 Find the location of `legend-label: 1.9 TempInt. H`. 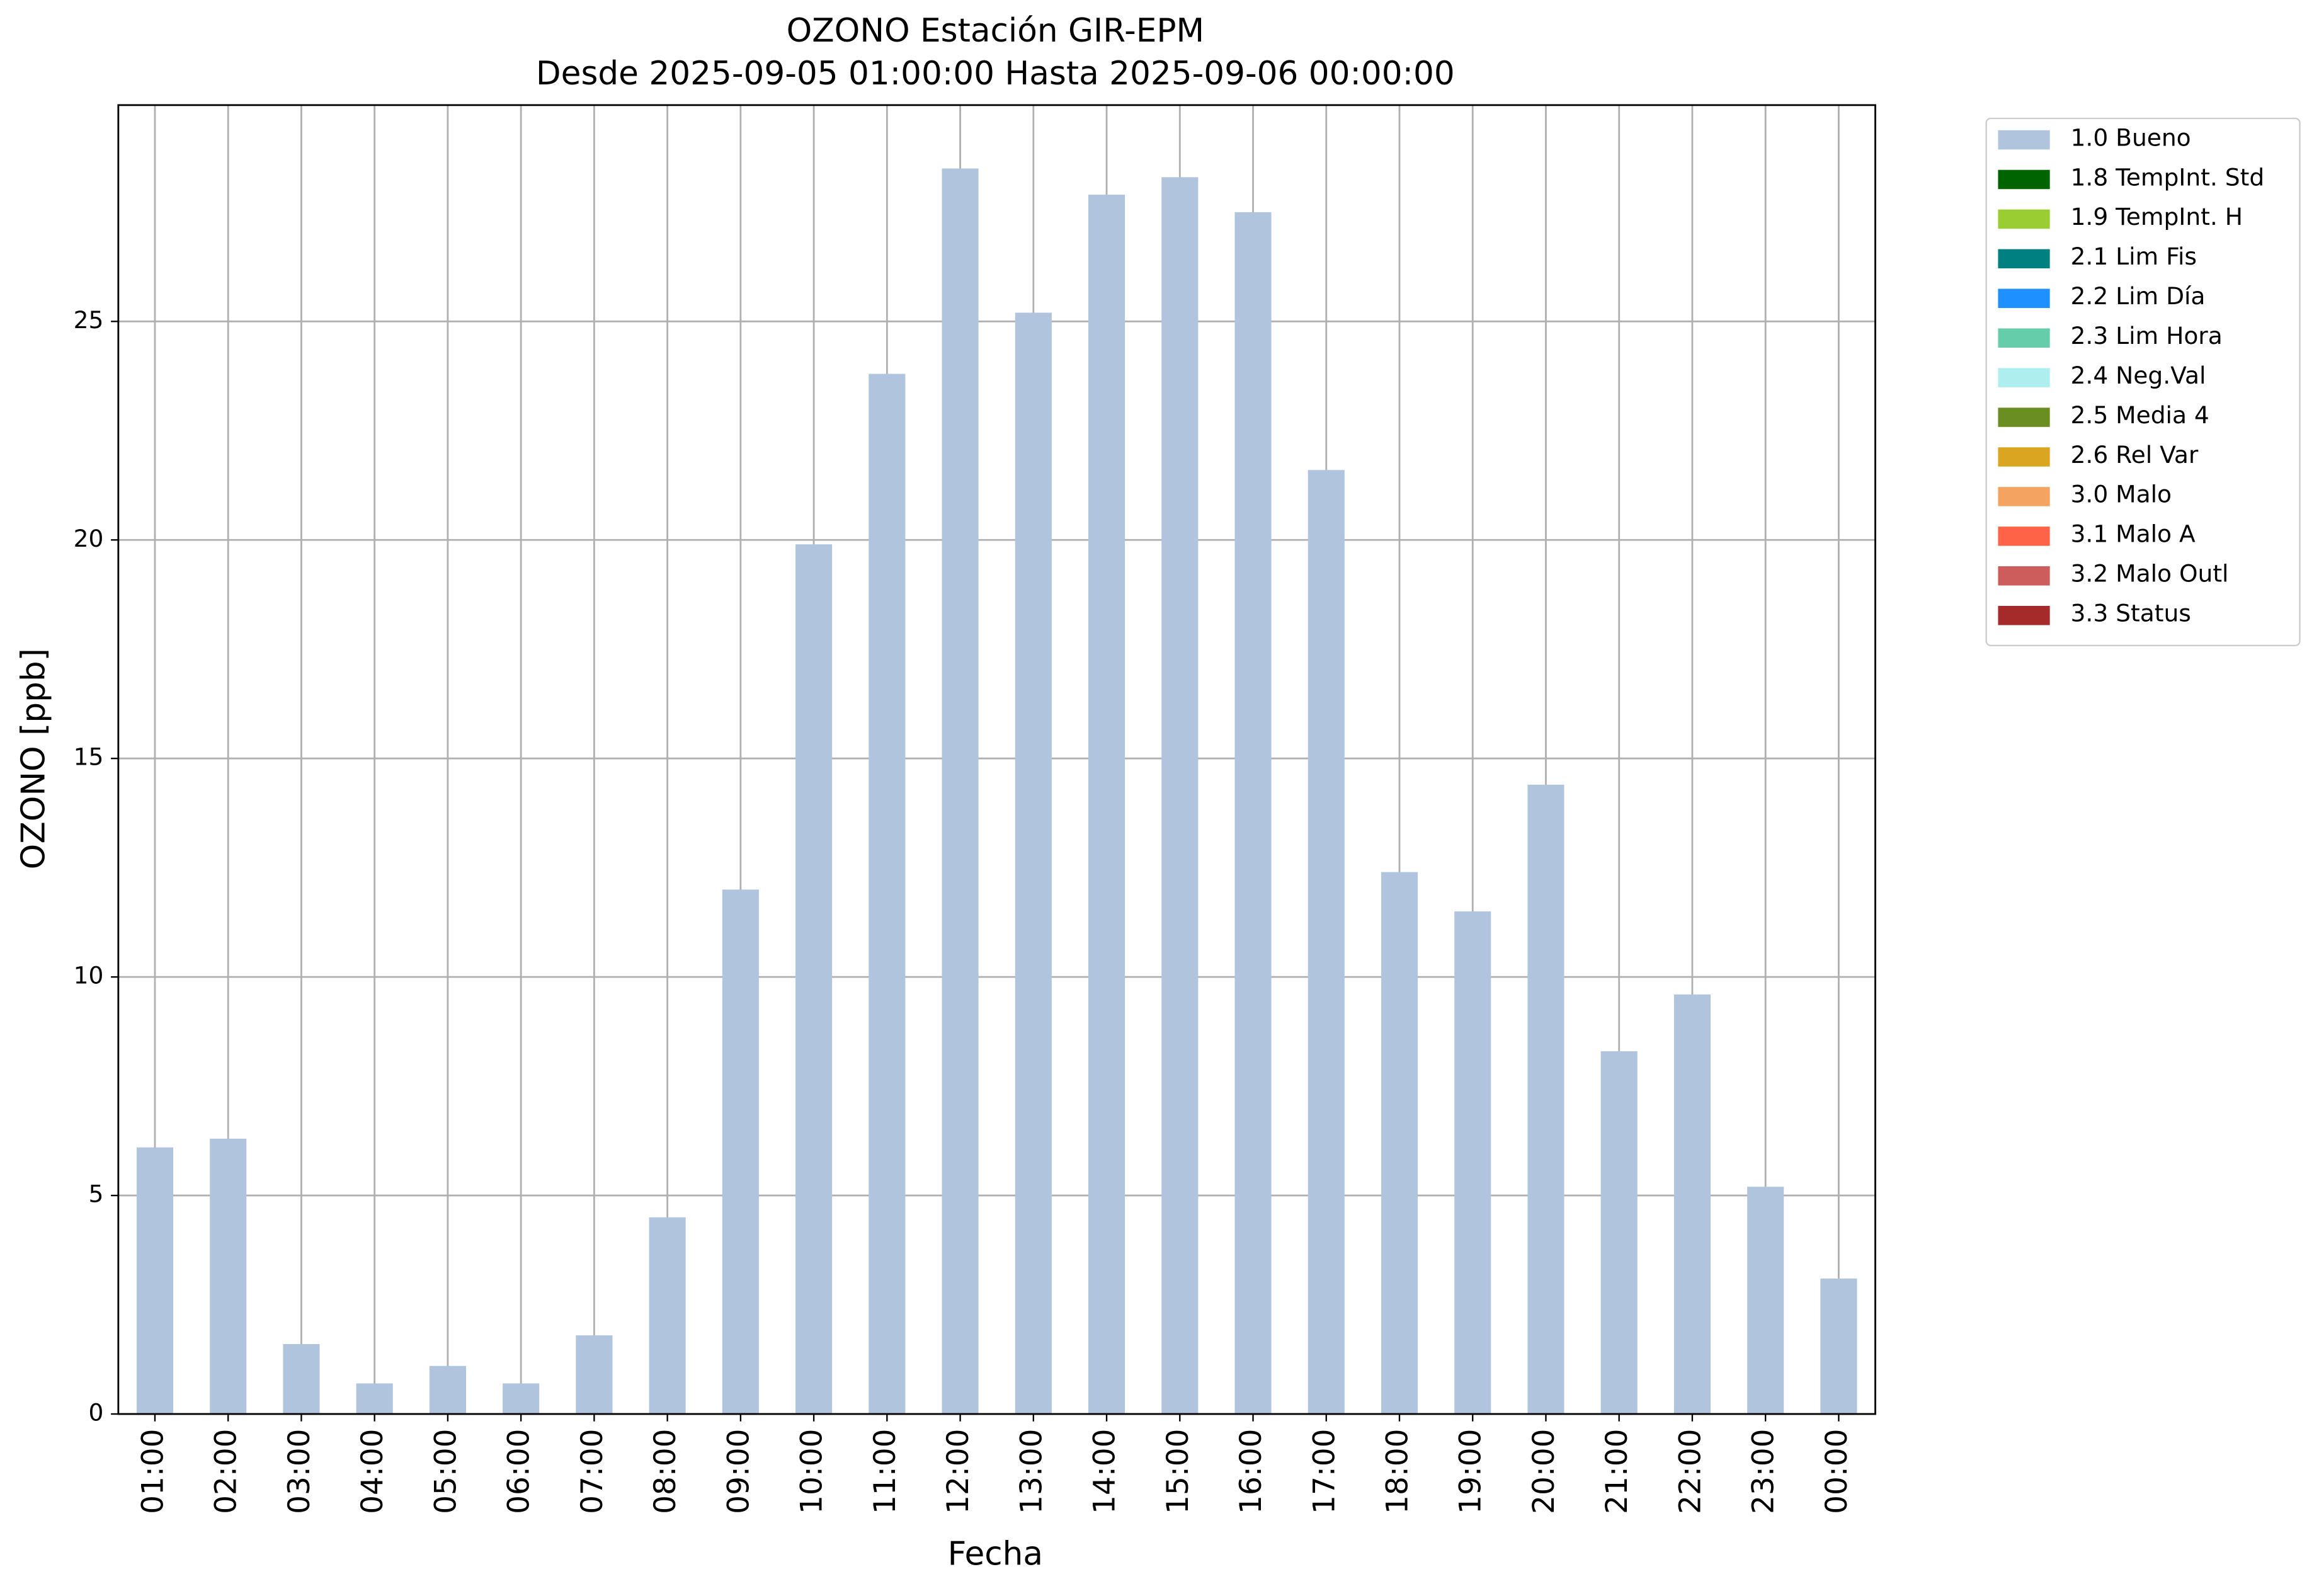

legend-label: 1.9 TempInt. H is located at coordinates (2157, 217).